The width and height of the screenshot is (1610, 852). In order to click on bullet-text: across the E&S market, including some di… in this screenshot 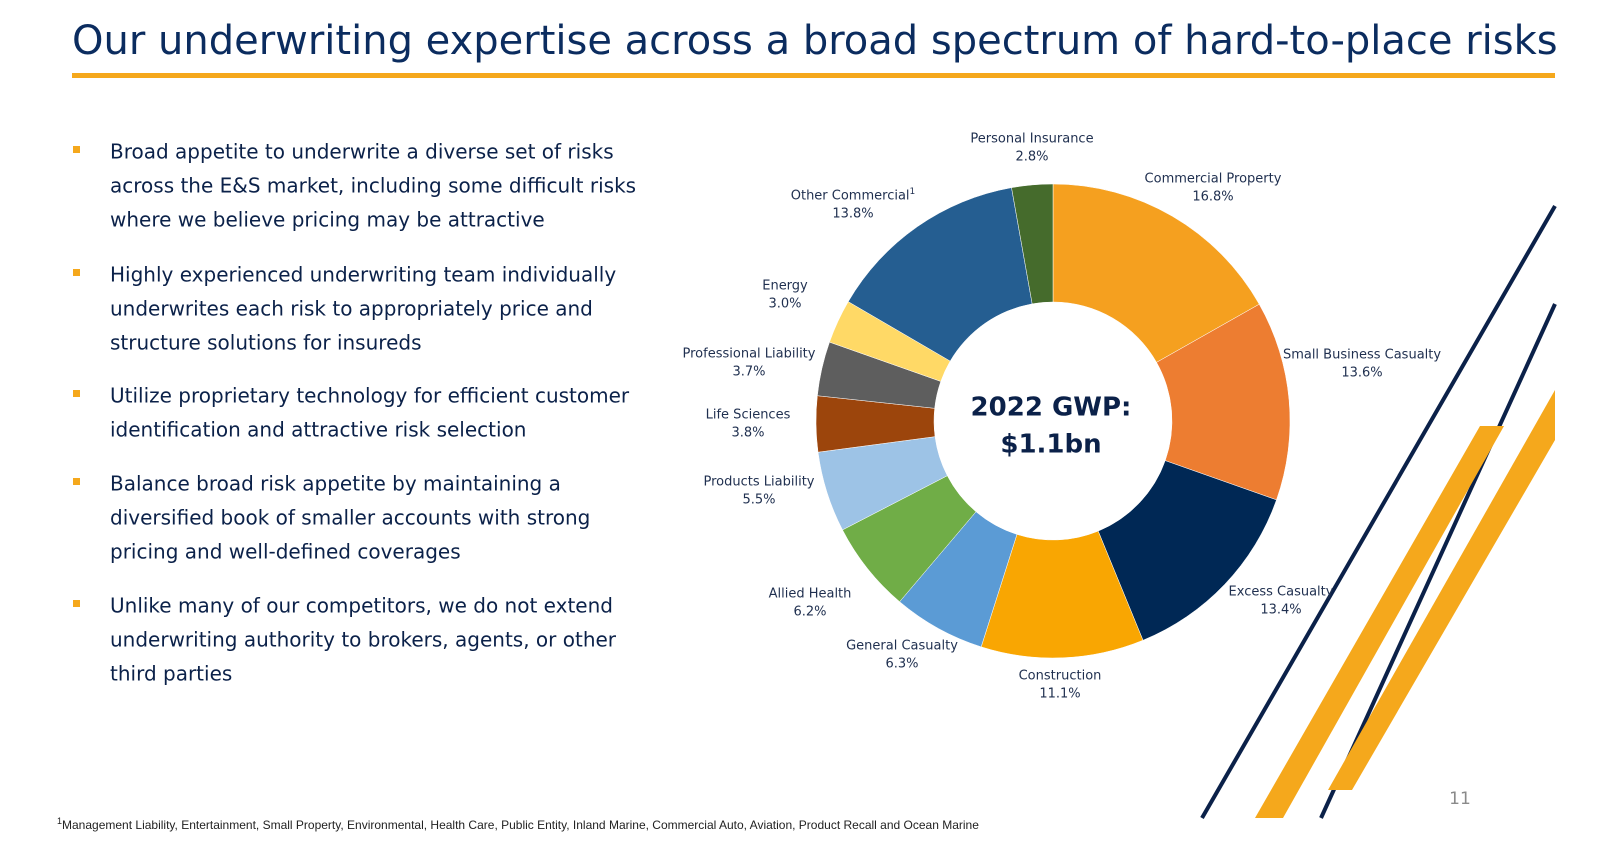, I will do `click(373, 186)`.